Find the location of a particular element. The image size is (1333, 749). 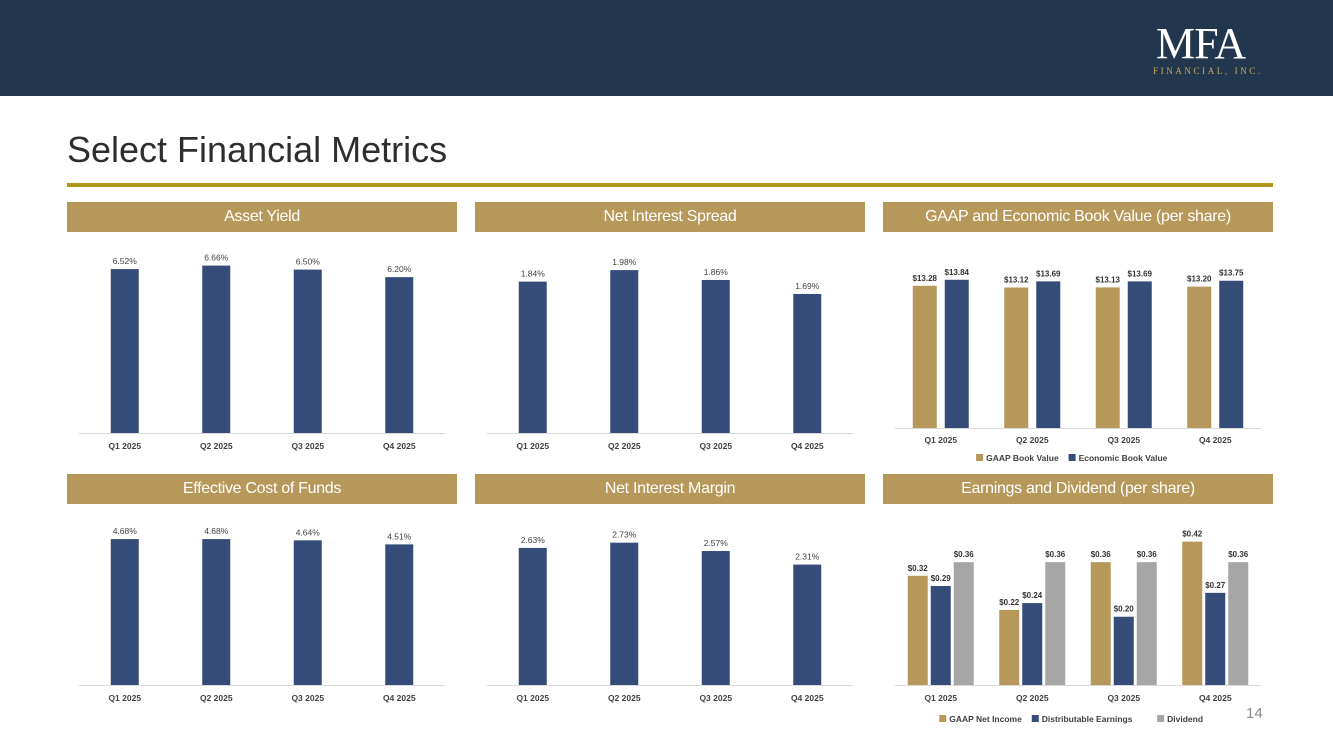

bar-net-interest-margin-q2-2025 is located at coordinates (624, 613).